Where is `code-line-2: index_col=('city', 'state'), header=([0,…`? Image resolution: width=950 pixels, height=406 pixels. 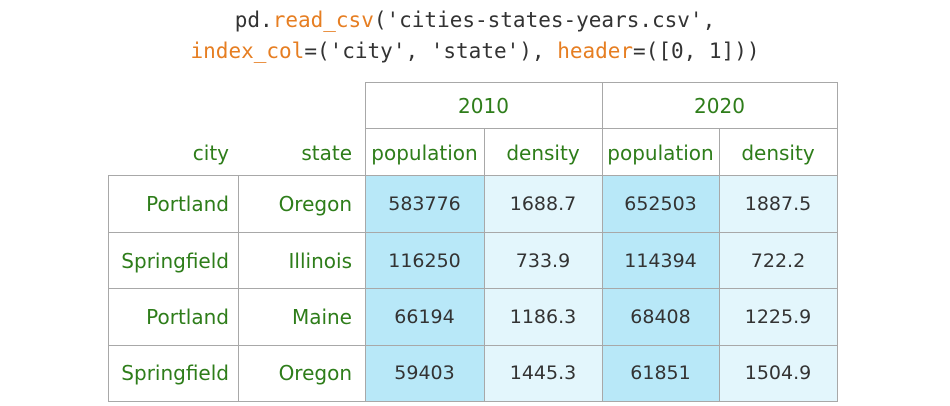
code-line-2: index_col=('city', 'state'), header=([0,… is located at coordinates (475, 51).